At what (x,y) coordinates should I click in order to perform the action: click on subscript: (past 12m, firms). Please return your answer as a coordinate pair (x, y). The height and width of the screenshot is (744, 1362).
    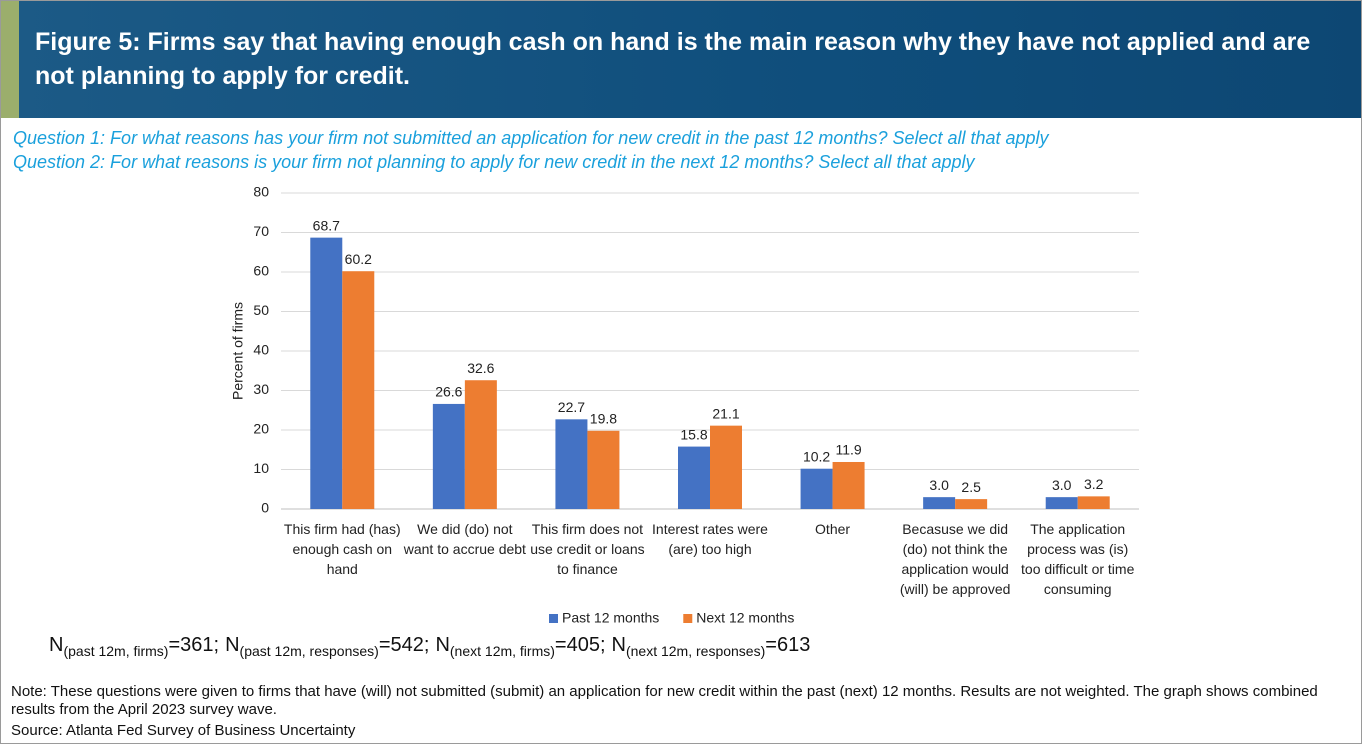
    Looking at the image, I should click on (116, 651).